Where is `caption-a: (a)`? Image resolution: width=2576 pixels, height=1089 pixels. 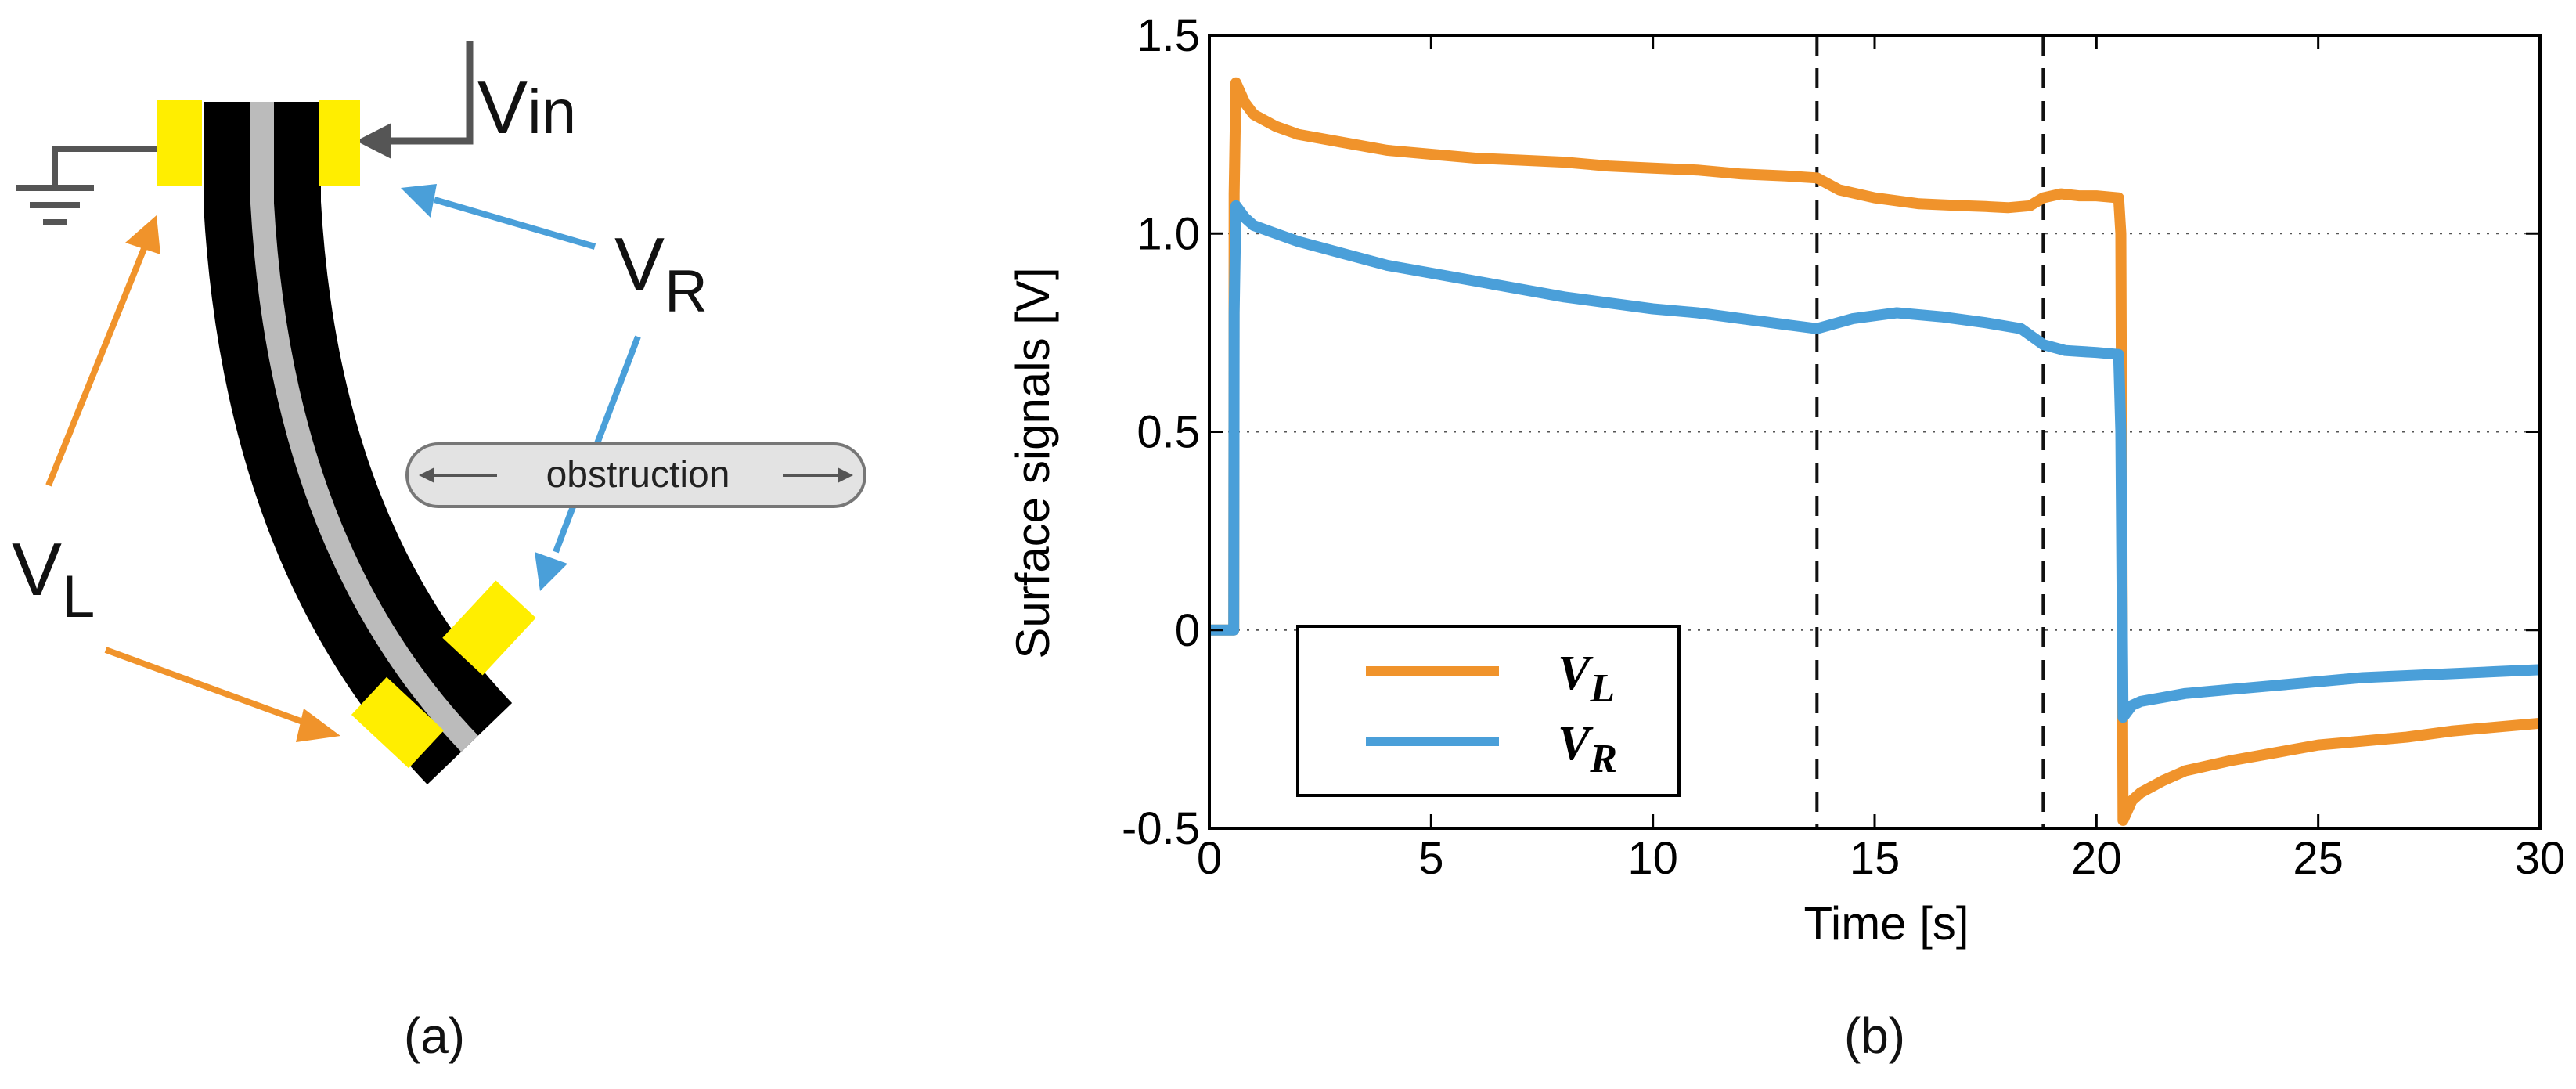 caption-a: (a) is located at coordinates (434, 1036).